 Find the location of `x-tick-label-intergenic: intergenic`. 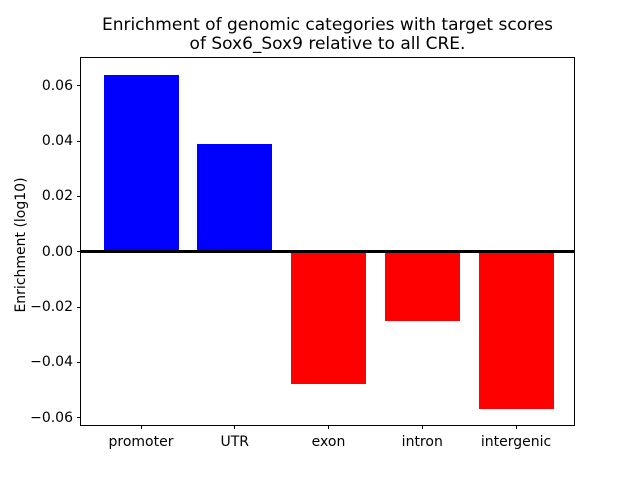

x-tick-label-intergenic: intergenic is located at coordinates (516, 442).